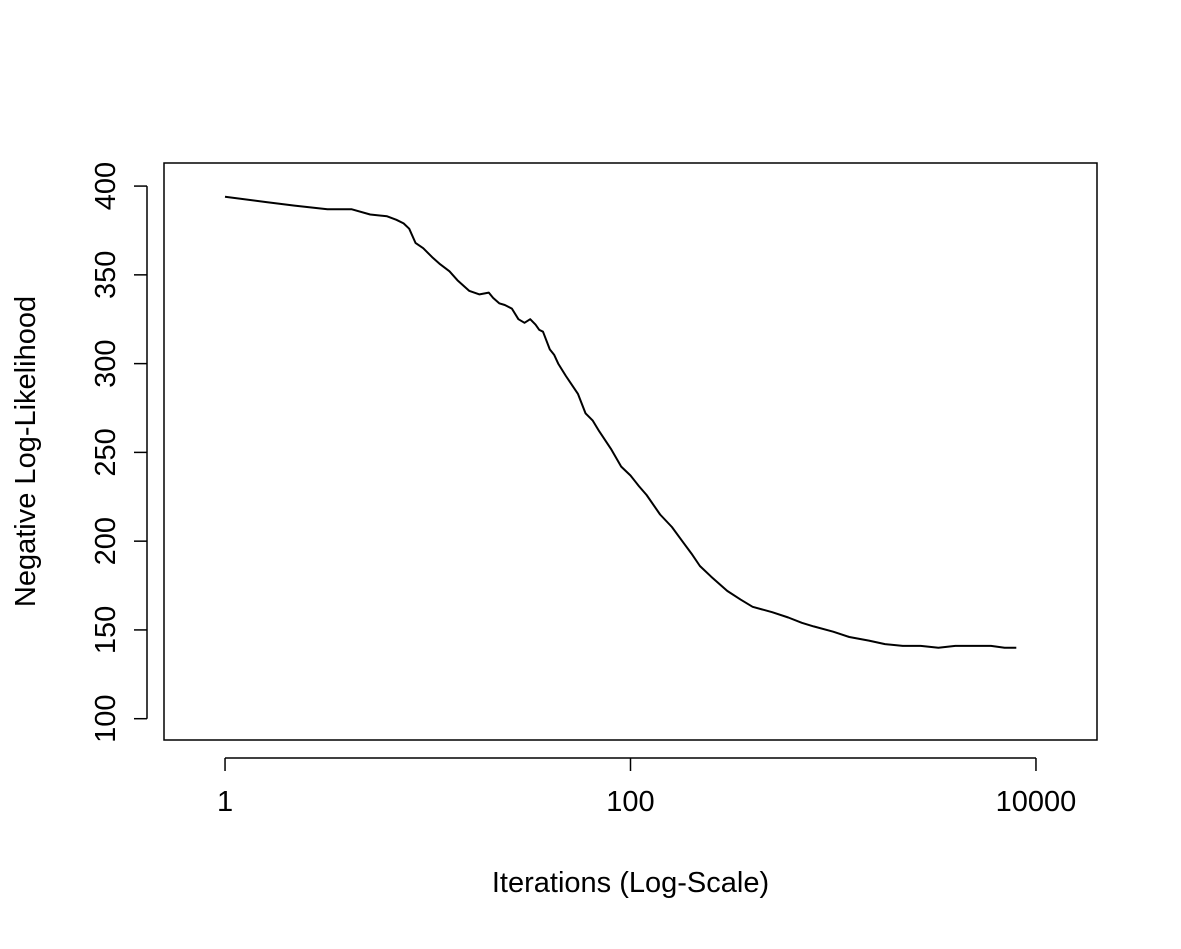 This screenshot has height=949, width=1181. What do you see at coordinates (106, 541) in the screenshot?
I see `y-tick-label: 200` at bounding box center [106, 541].